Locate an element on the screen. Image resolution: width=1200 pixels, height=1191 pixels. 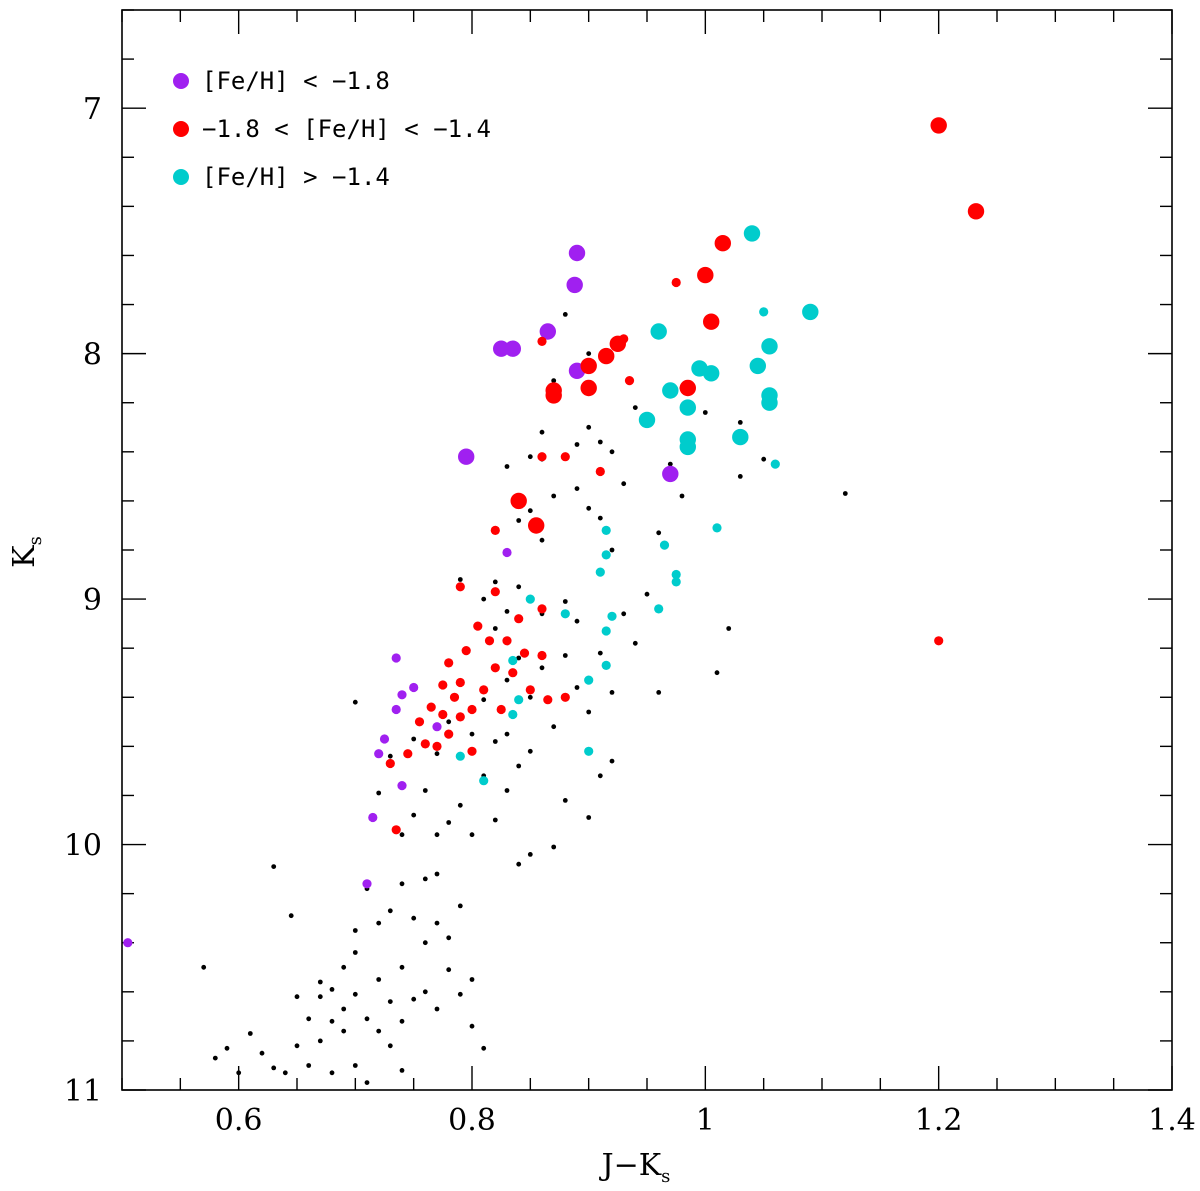
legend-marker-metal-poor is located at coordinates (181, 81).